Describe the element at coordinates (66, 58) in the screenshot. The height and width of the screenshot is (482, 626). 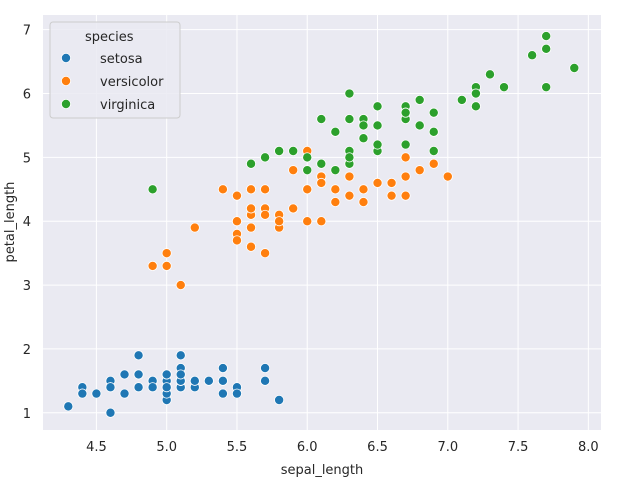
I see `legend-marker-setosa` at that location.